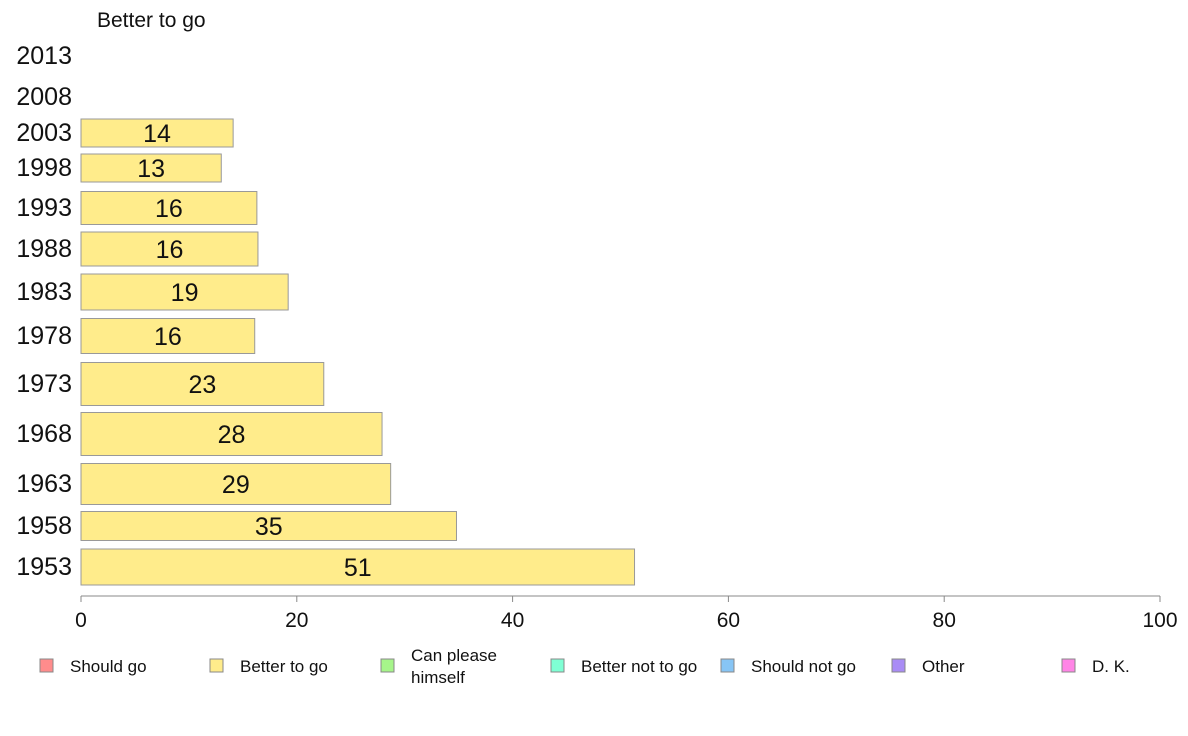  Describe the element at coordinates (626, 613) in the screenshot. I see `x-axis: 0 20 40 60 80 100` at that location.